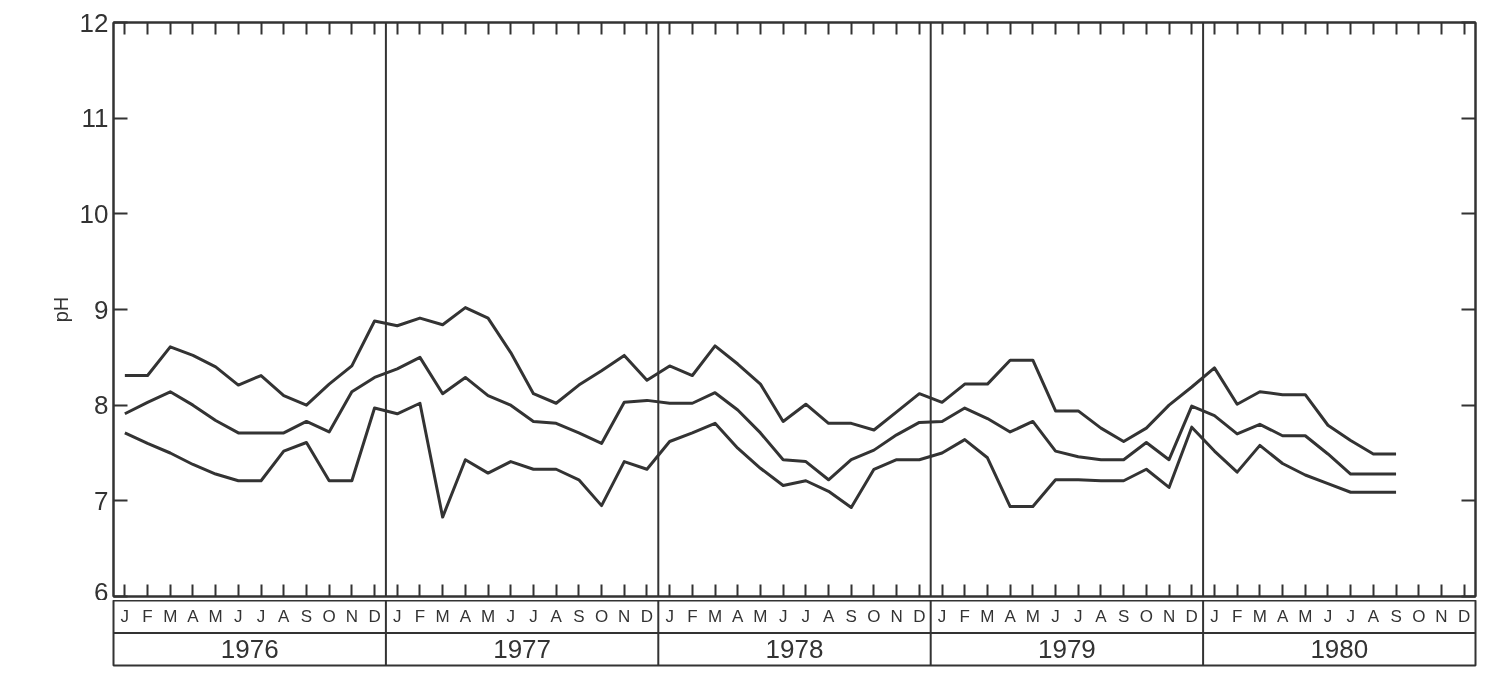  What do you see at coordinates (101, 405) in the screenshot?
I see `y-tick-label: 8` at bounding box center [101, 405].